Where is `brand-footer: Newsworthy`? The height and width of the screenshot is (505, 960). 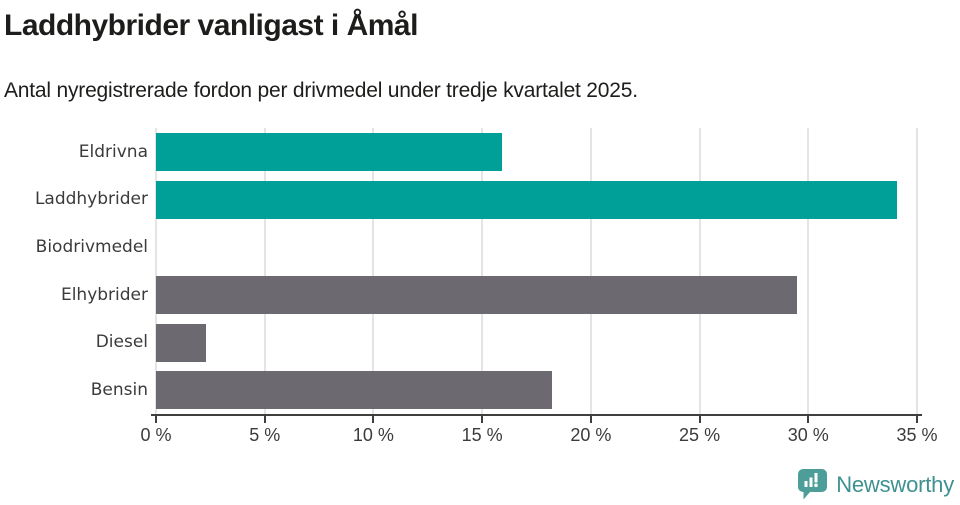
brand-footer: Newsworthy is located at coordinates (875, 484).